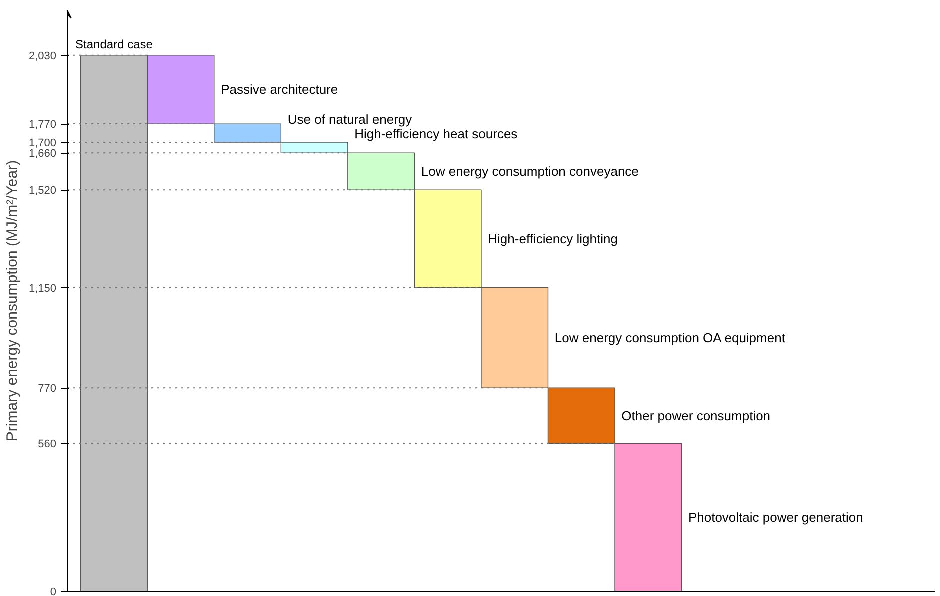  I want to click on annotation: Low energy consumption OA equipment, so click(670, 338).